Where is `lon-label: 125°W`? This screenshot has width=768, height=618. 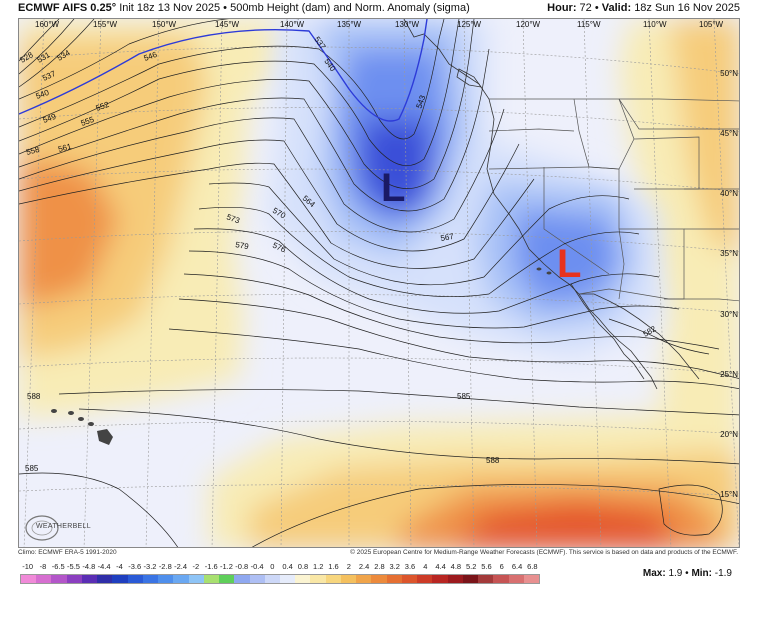 lon-label: 125°W is located at coordinates (469, 24).